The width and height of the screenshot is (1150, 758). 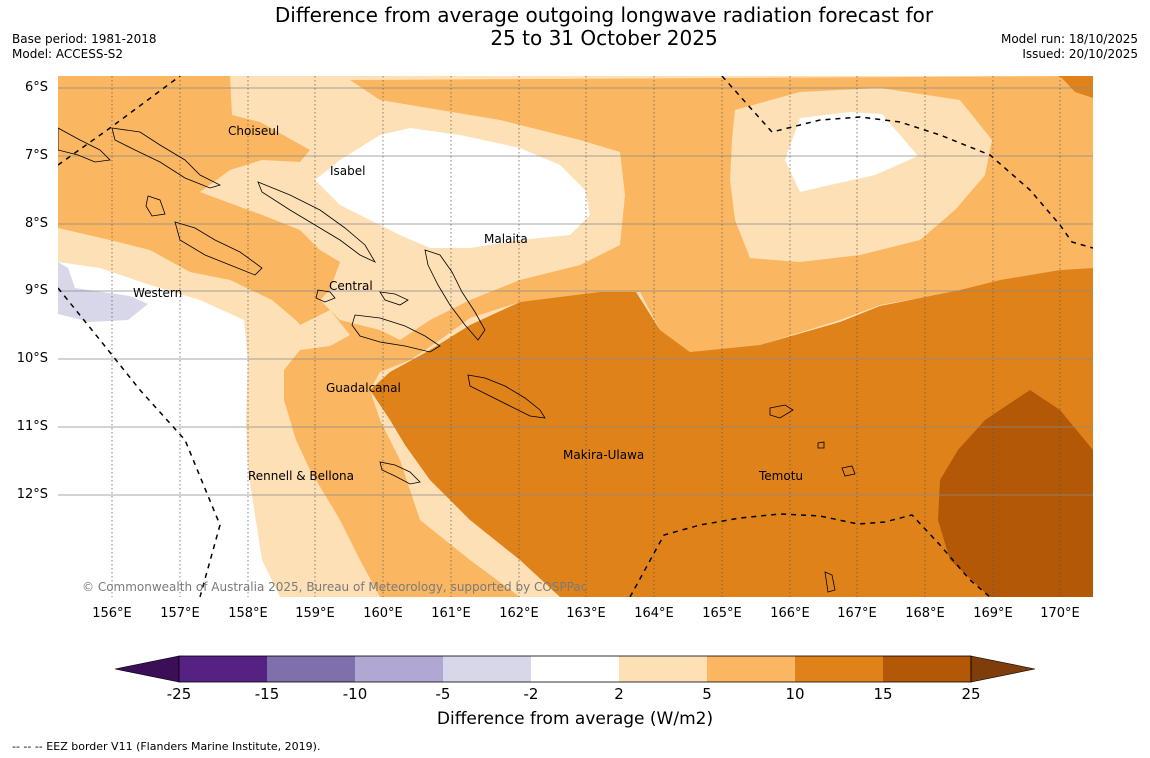 I want to click on lon-label-164e: 164°E, so click(x=654, y=613).